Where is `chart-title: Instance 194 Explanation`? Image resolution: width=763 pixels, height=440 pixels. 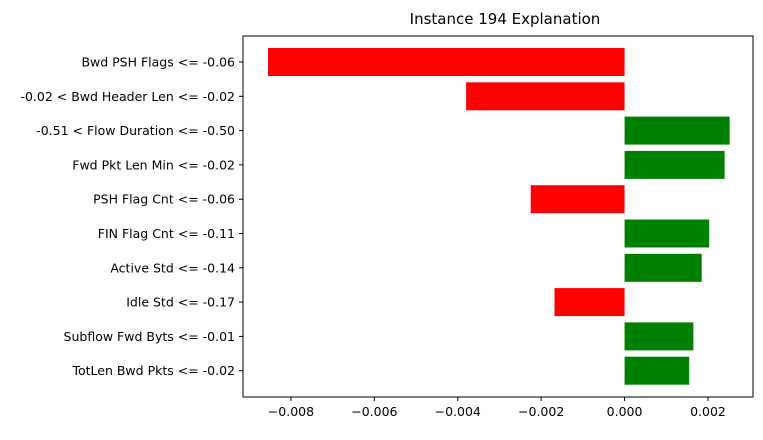
chart-title: Instance 194 Explanation is located at coordinates (505, 19).